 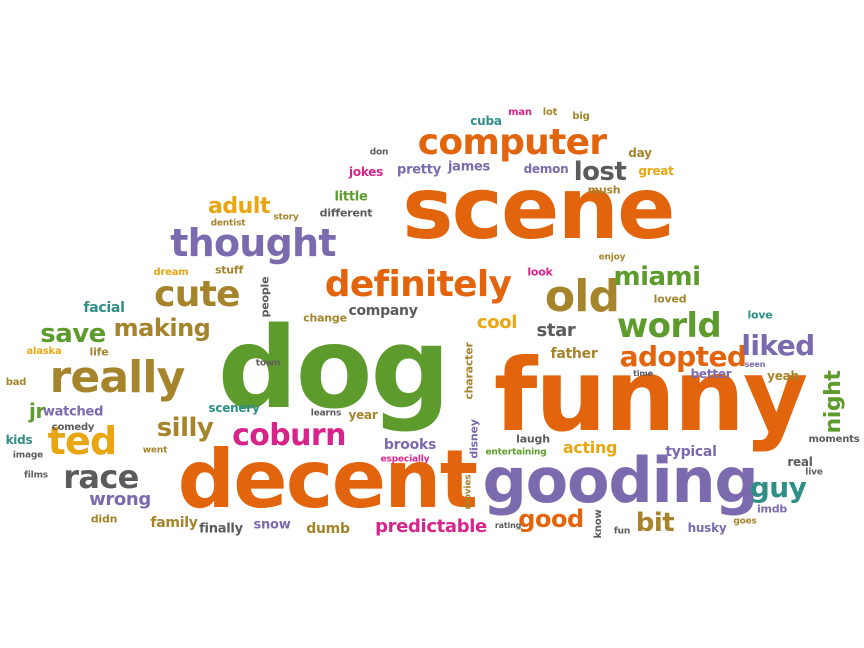 I want to click on word-ted: ted, so click(x=82, y=441).